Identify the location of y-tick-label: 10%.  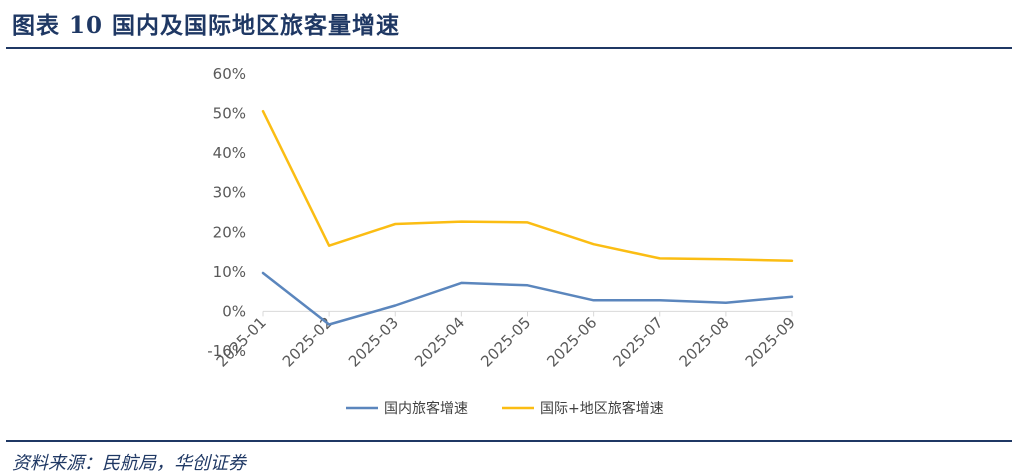
(229, 272).